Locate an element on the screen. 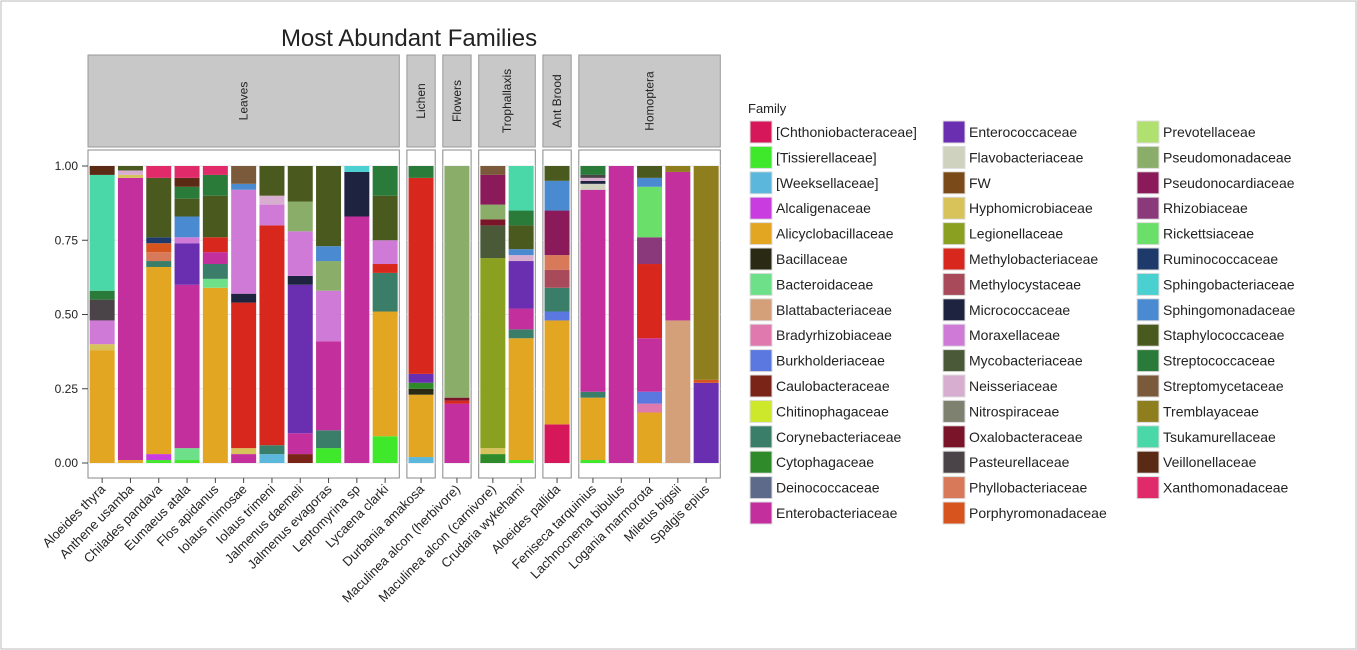  legend-label: Alcaligenaceae is located at coordinates (823, 208).